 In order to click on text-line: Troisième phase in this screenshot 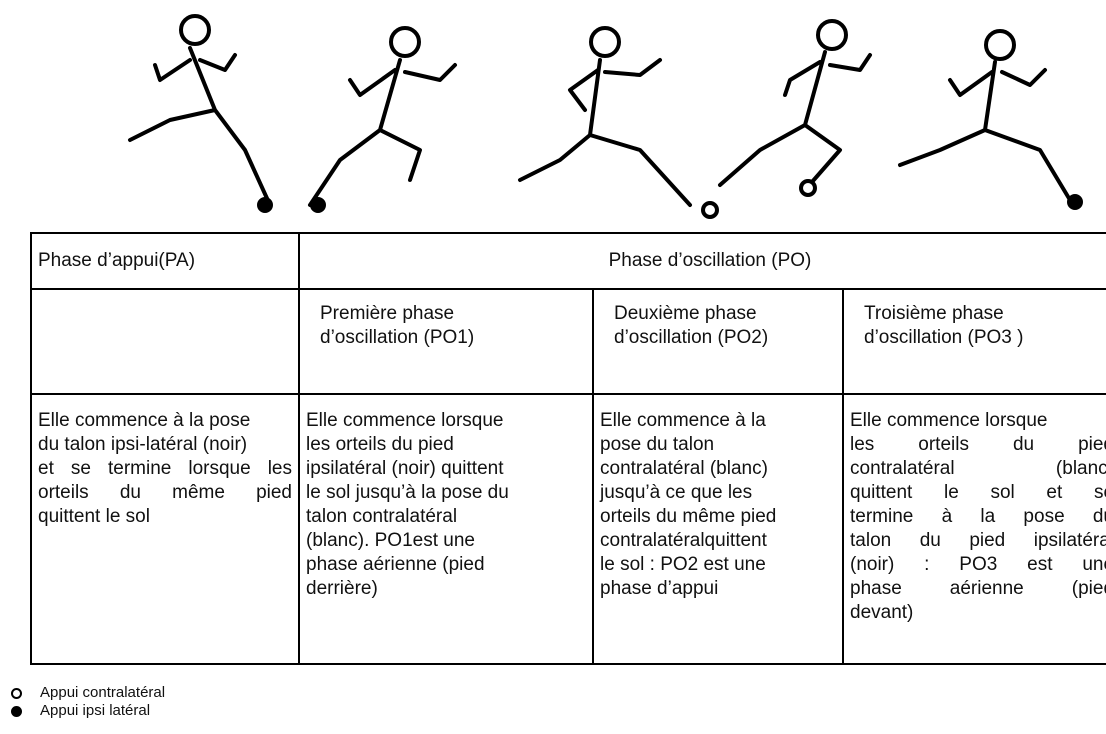, I will do `click(934, 313)`.